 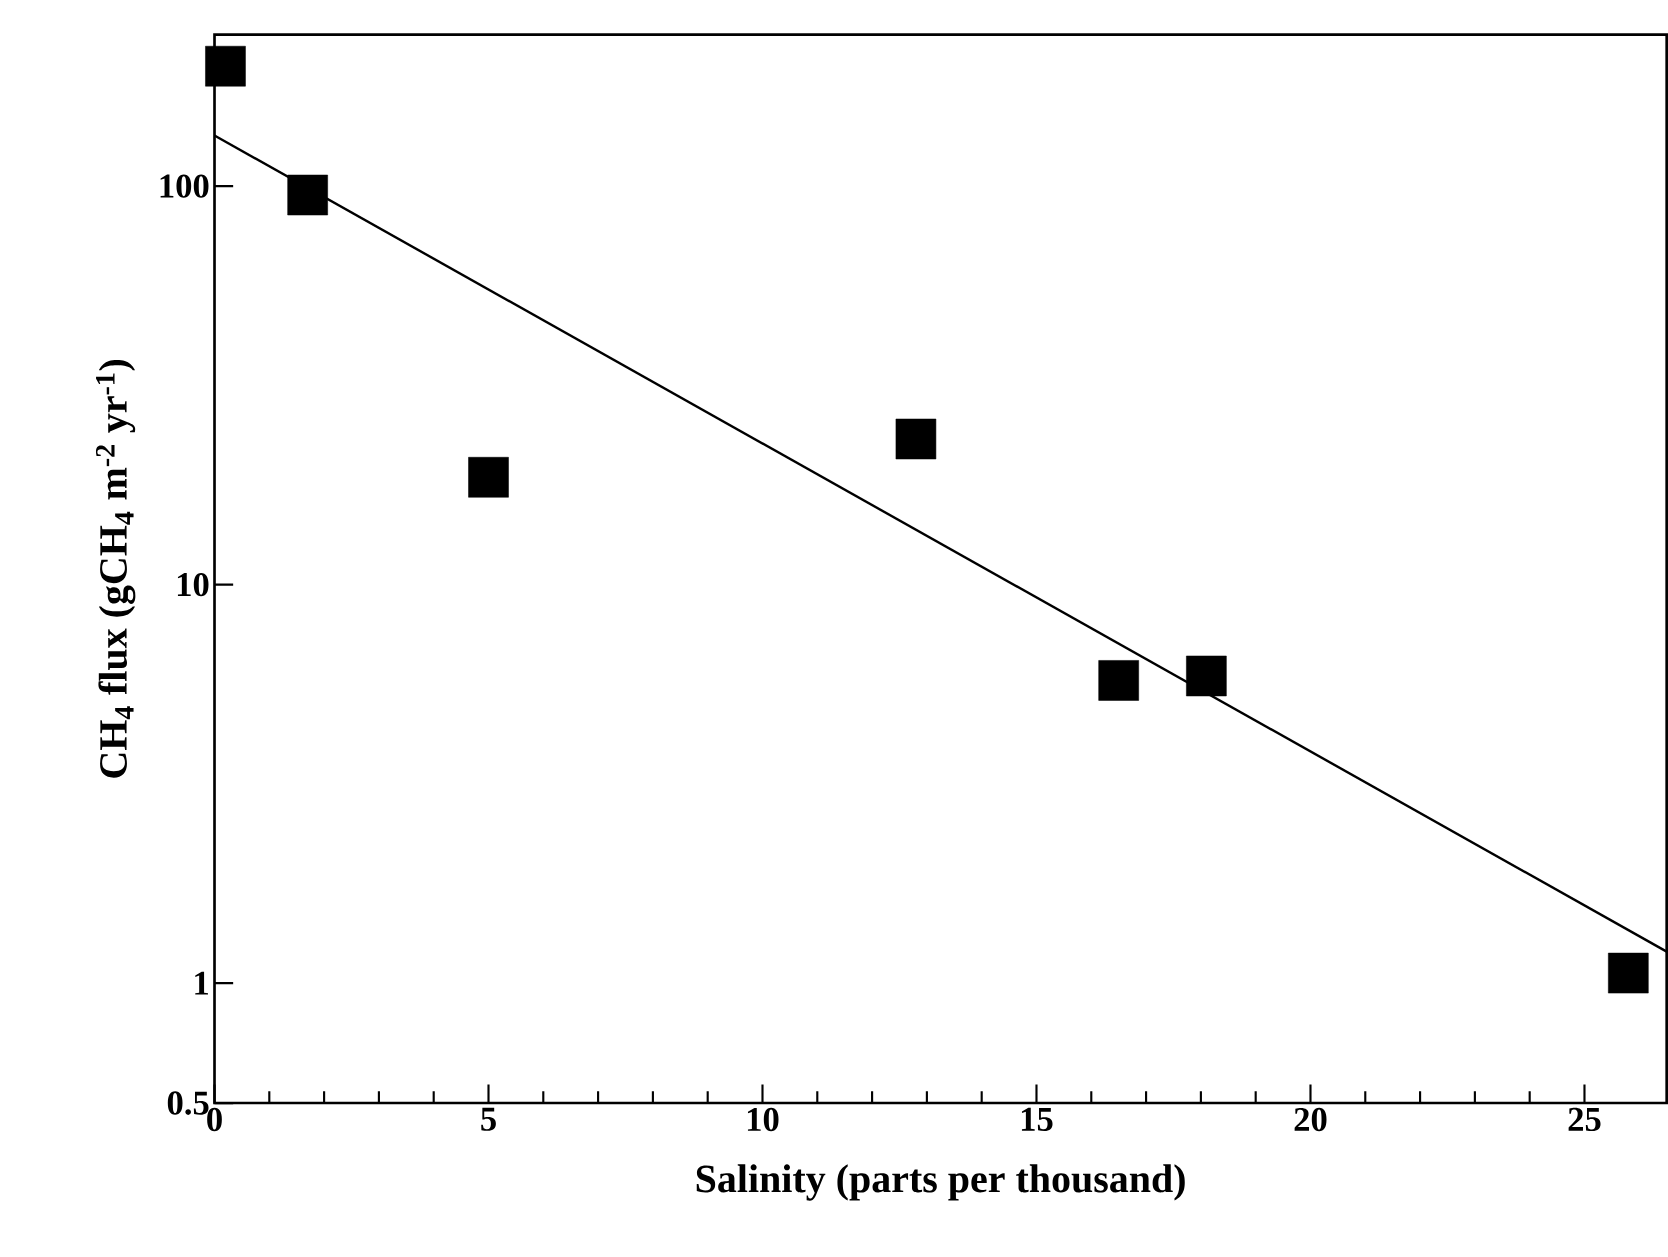 What do you see at coordinates (940, 1182) in the screenshot?
I see `x-axis-title: Salinity (parts per thousand)` at bounding box center [940, 1182].